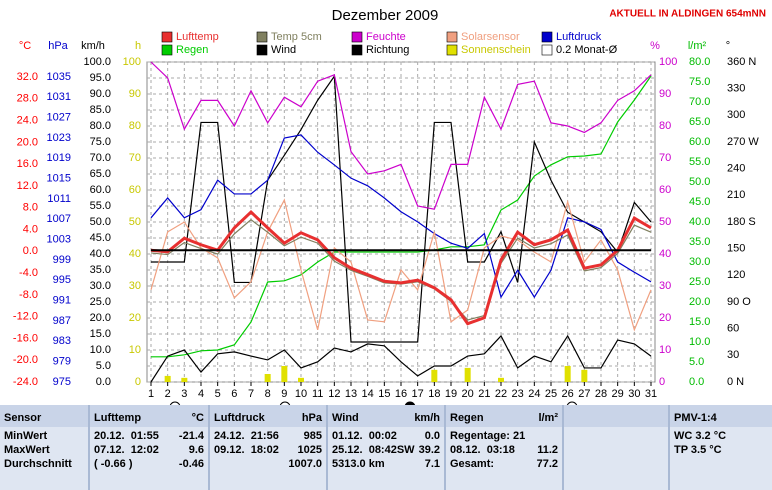  What do you see at coordinates (736, 115) in the screenshot?
I see `tick-label: 300` at bounding box center [736, 115].